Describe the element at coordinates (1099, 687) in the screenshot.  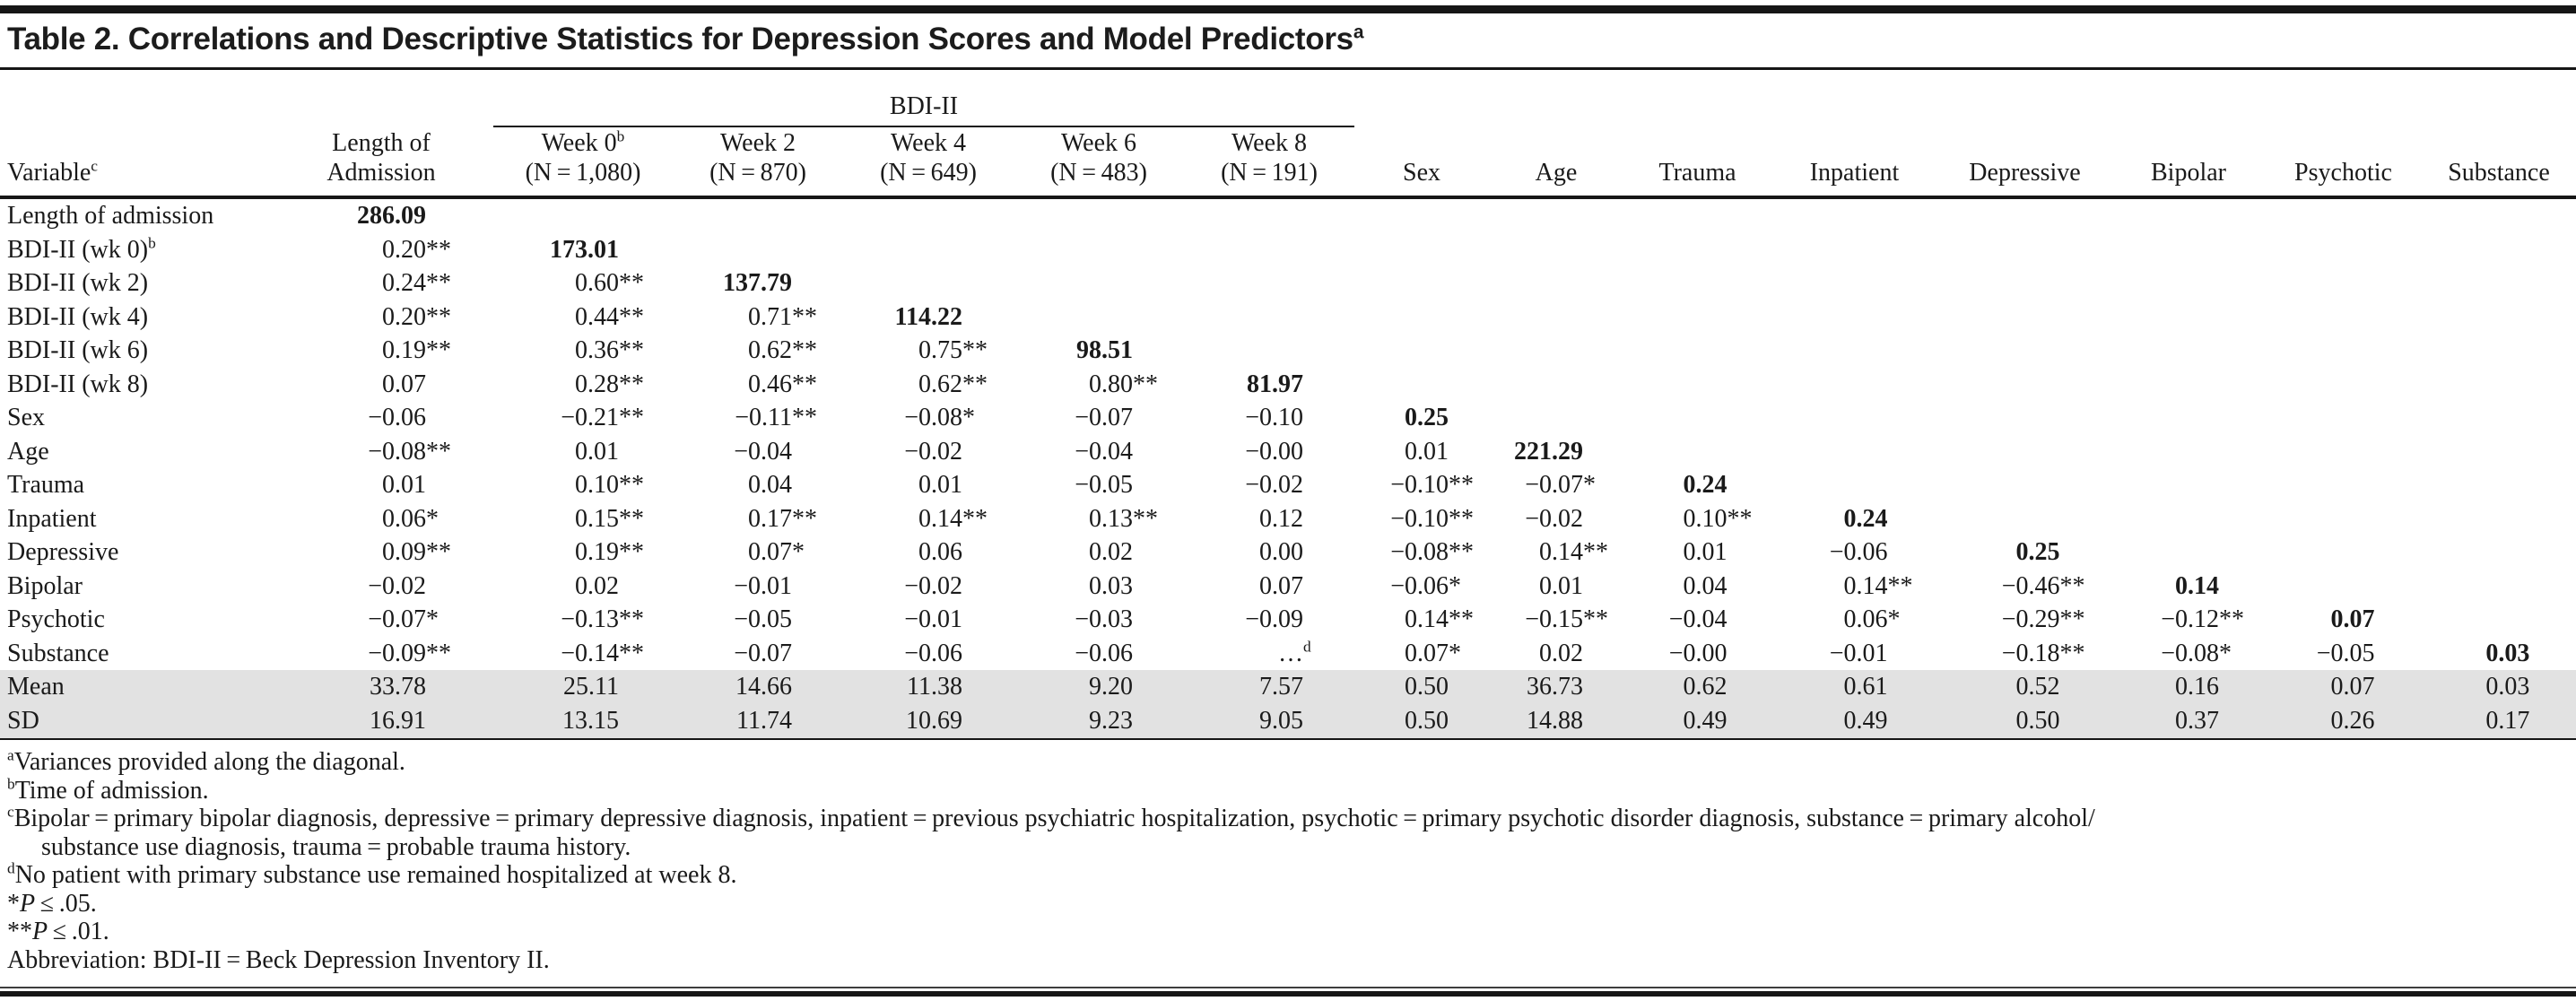
I see `cell: 9.20` at that location.